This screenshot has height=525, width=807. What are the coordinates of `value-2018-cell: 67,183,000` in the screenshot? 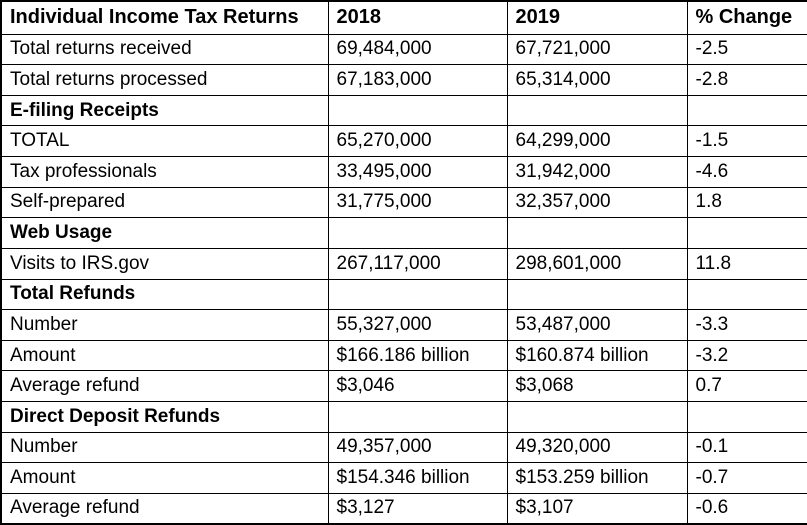 It's located at (417, 80).